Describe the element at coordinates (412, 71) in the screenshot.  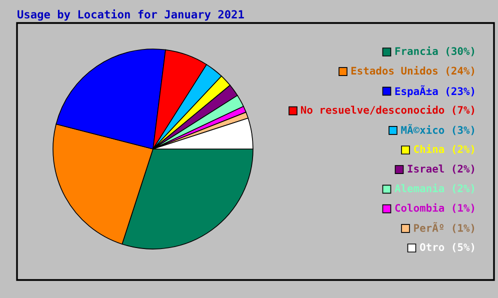
I see `legend-label: Estados Unidos (24%)` at that location.